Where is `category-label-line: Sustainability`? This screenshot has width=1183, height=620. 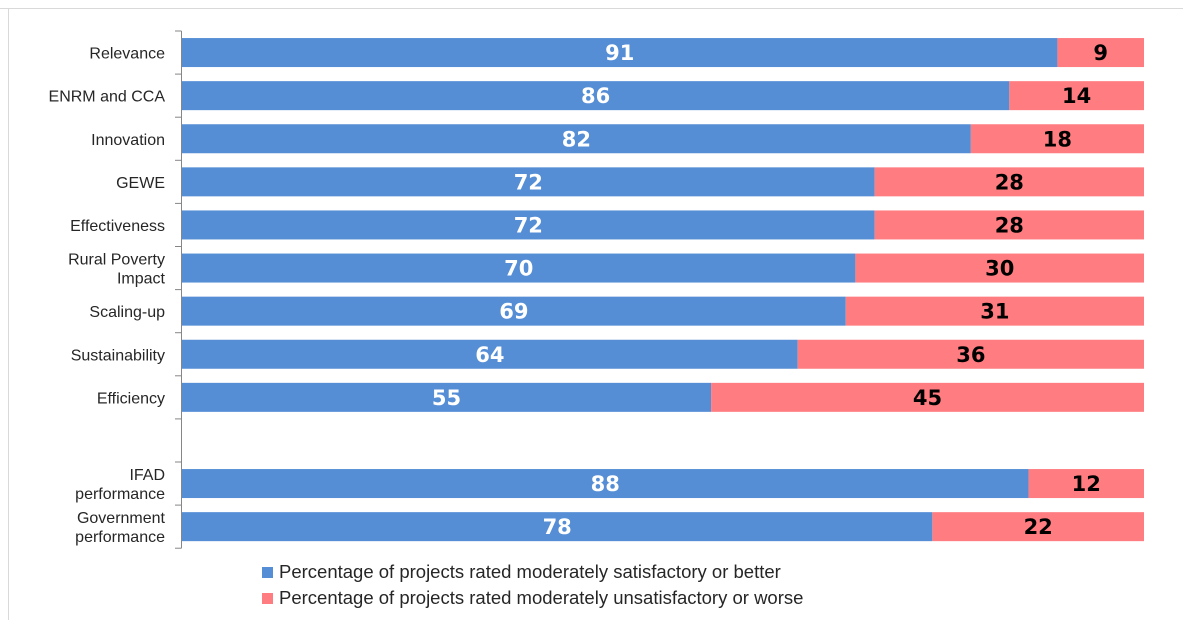 category-label-line: Sustainability is located at coordinates (118, 355).